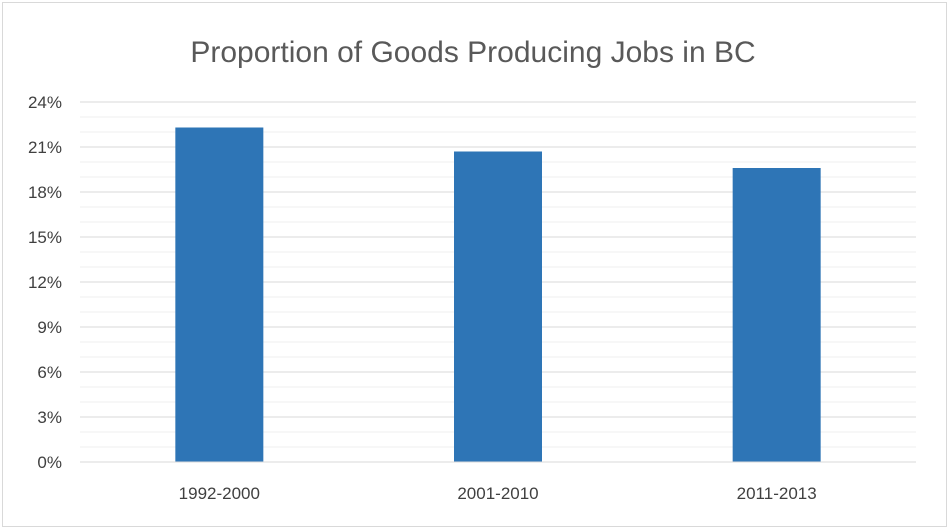  Describe the element at coordinates (49, 417) in the screenshot. I see `y-tick-label: 3%` at that location.